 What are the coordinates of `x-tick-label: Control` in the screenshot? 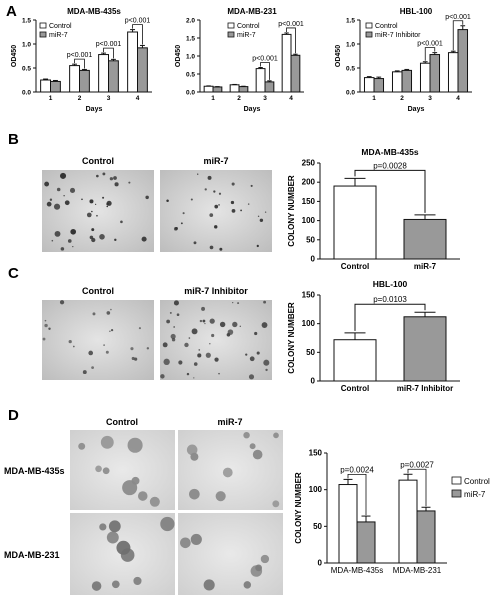 It's located at (355, 388).